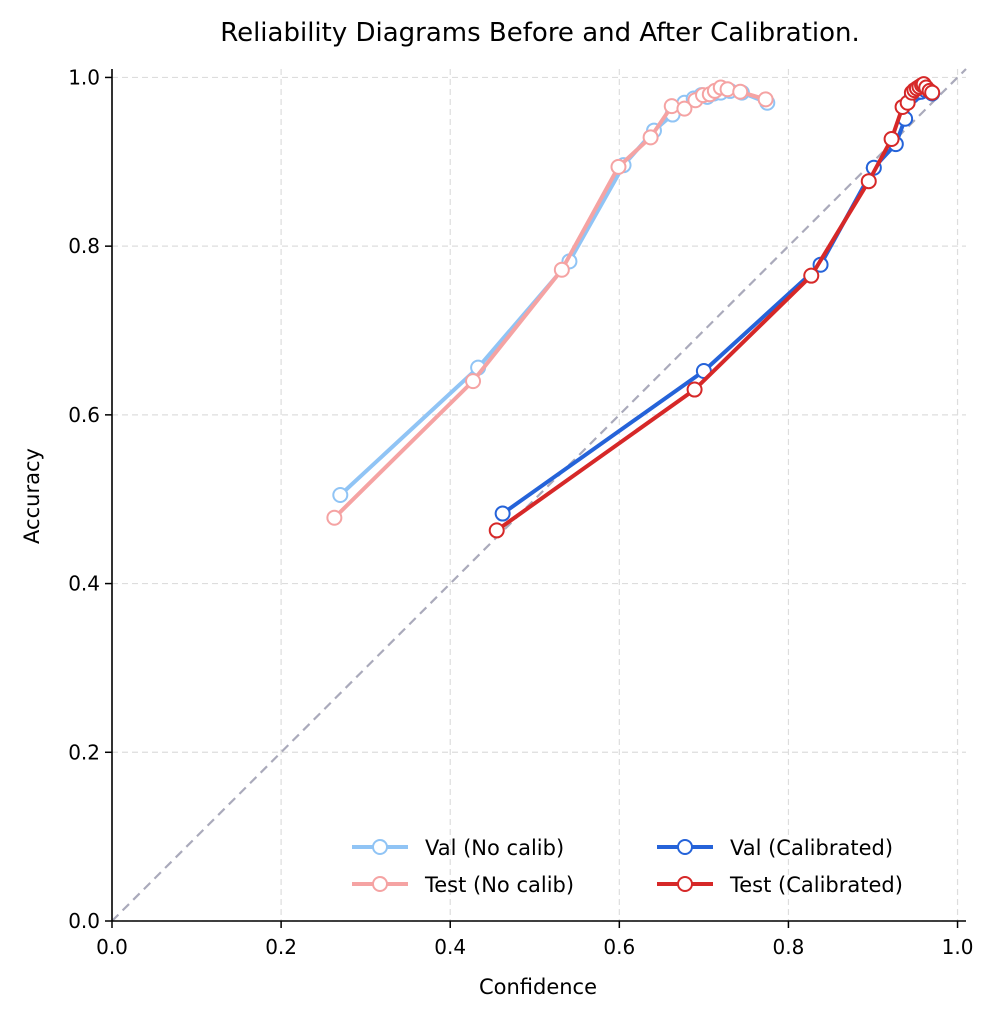  What do you see at coordinates (811, 848) in the screenshot?
I see `legend-label: Val (Calibrated)` at bounding box center [811, 848].